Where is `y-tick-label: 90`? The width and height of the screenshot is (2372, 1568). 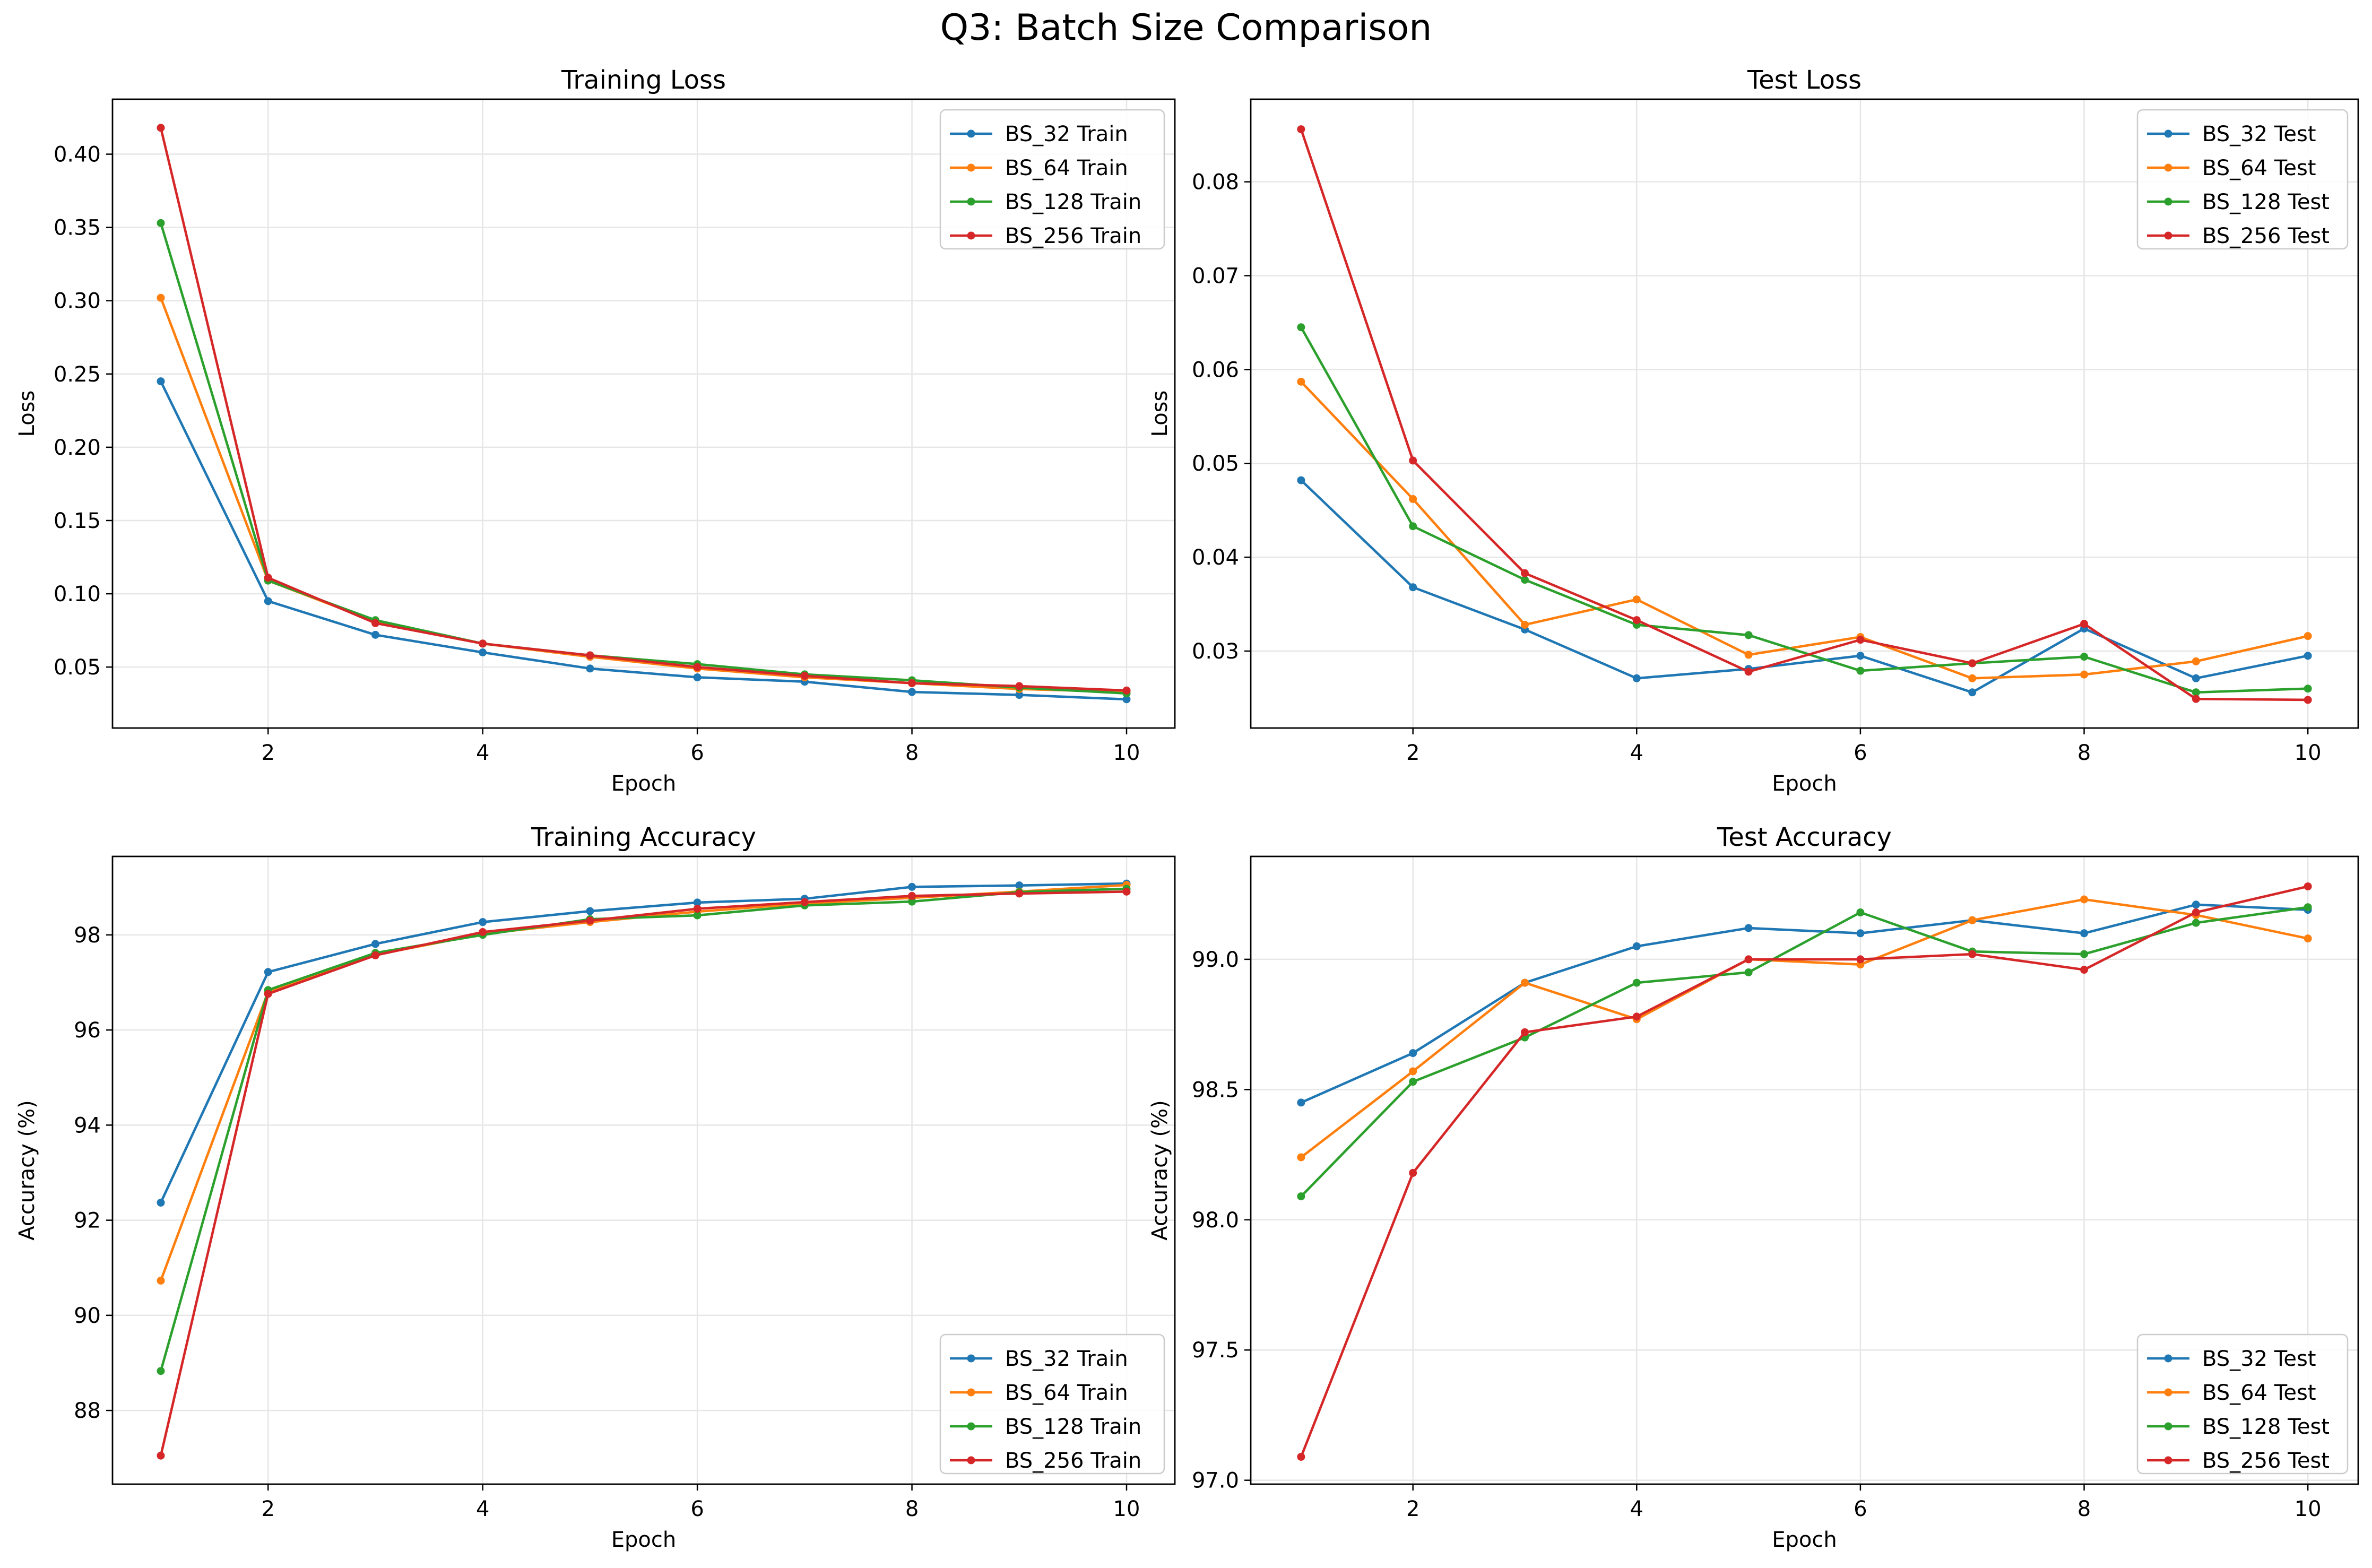 y-tick-label: 90 is located at coordinates (87, 1316).